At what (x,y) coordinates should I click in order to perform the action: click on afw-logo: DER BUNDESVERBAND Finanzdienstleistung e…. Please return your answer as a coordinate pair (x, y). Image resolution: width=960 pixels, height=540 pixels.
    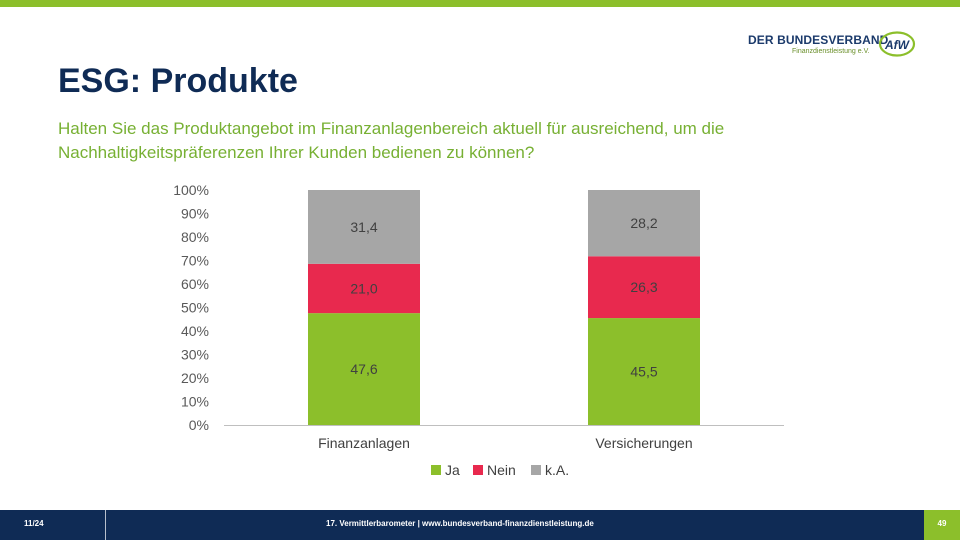
    Looking at the image, I should click on (834, 45).